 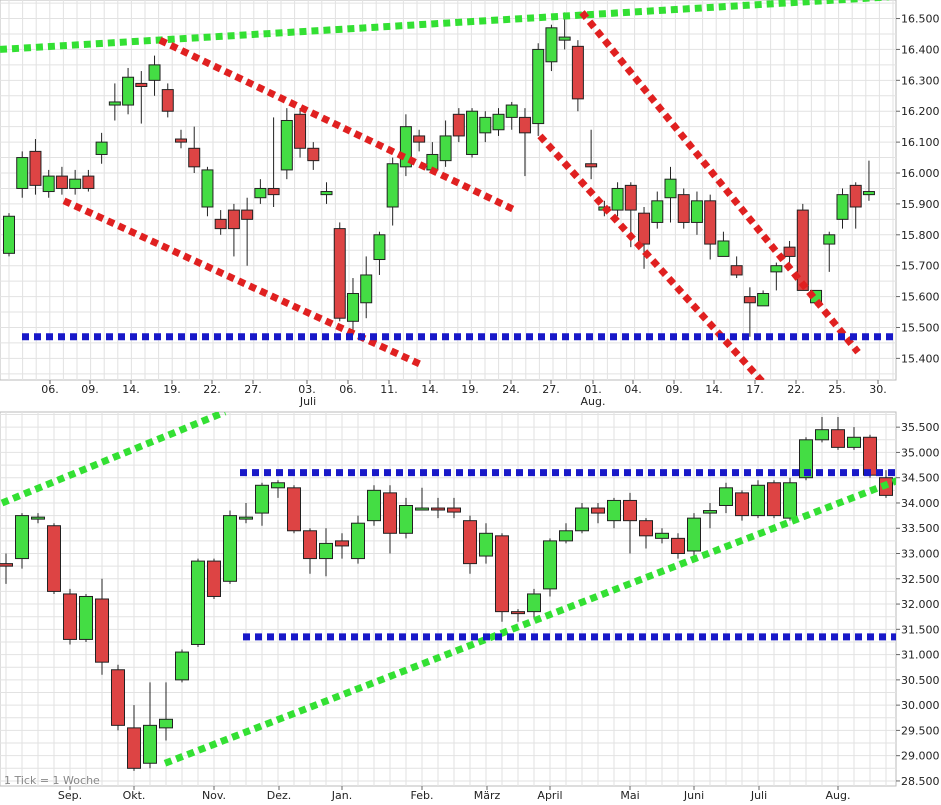 I want to click on x-tick-label: 03., so click(x=307, y=389).